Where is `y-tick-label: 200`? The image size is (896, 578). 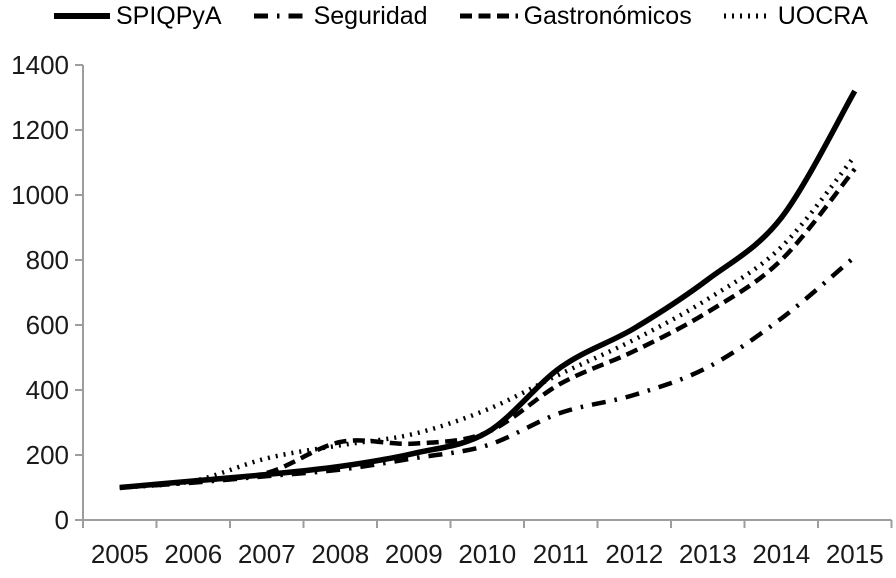
y-tick-label: 200 is located at coordinates (47, 455).